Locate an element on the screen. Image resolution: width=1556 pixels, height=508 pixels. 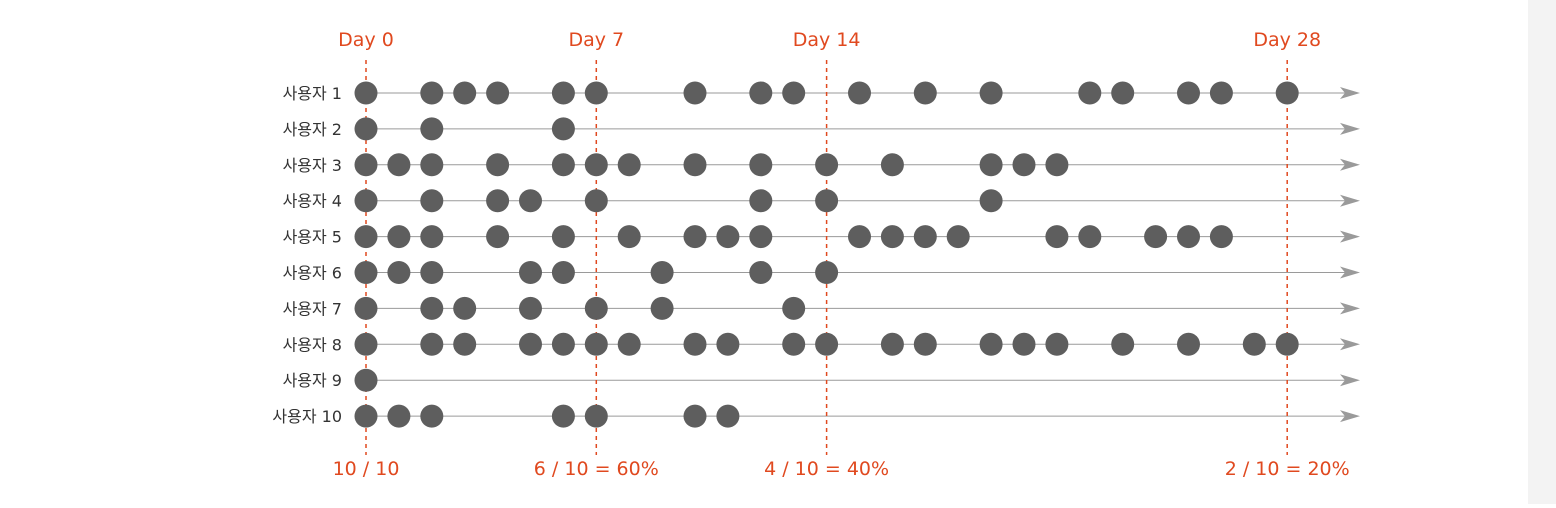
retention-label: 2 / 10 = 20% is located at coordinates (1287, 469).